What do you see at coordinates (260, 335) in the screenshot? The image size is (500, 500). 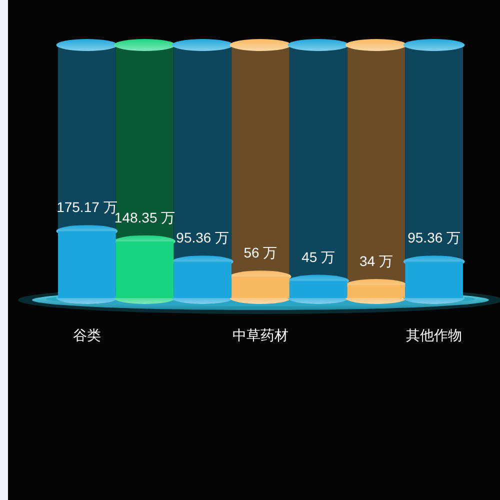 I see `x-tick-label: 中草药材` at bounding box center [260, 335].